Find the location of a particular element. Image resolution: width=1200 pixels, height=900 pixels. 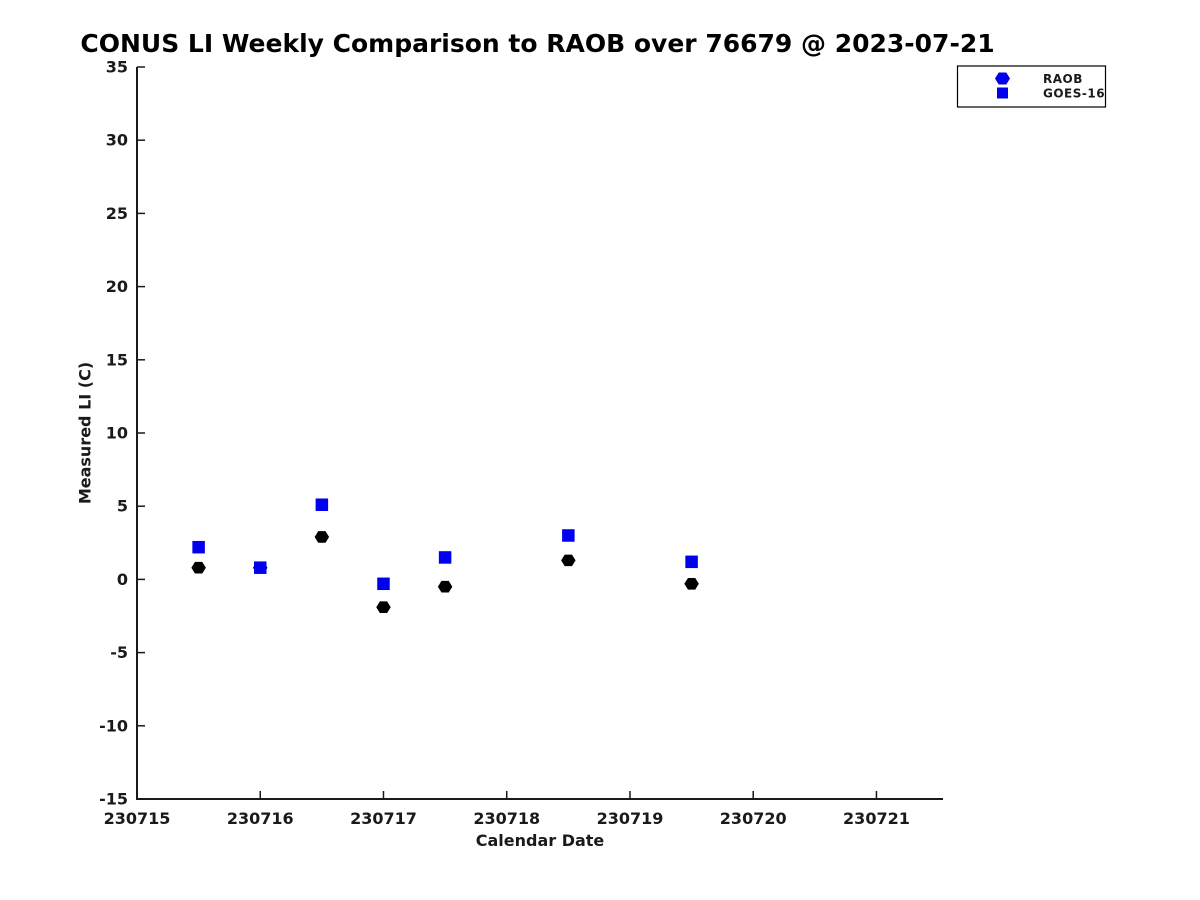

y-tick-label: -15 is located at coordinates (113, 799).